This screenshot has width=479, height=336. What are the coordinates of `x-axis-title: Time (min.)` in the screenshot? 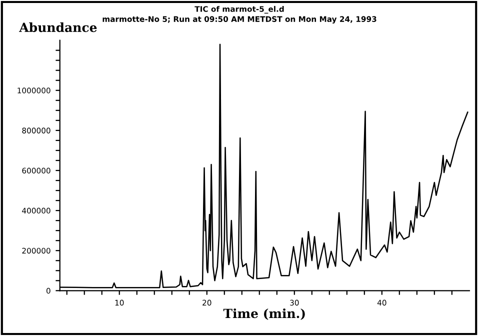 It's located at (264, 314).